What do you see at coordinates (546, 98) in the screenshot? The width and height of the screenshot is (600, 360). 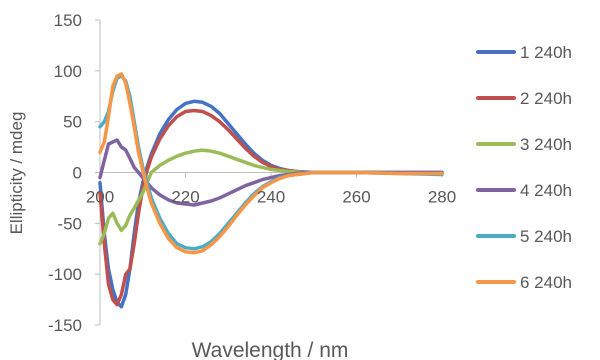 I see `legend-label: 2 240h` at bounding box center [546, 98].